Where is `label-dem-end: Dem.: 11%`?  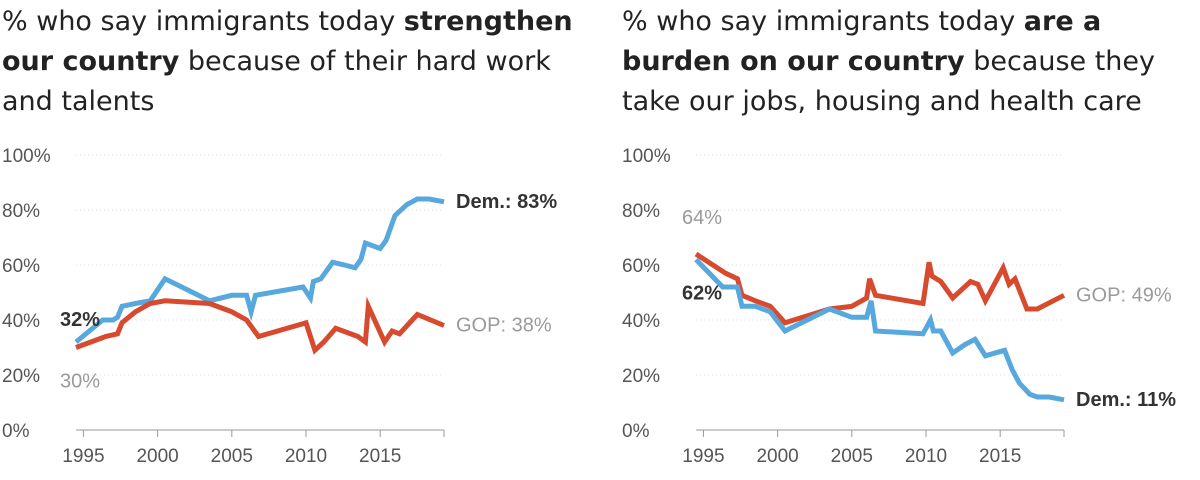
label-dem-end: Dem.: 11% is located at coordinates (1126, 400).